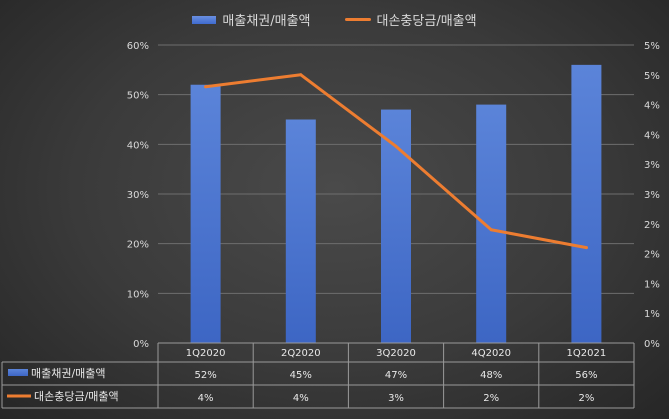 The height and width of the screenshot is (419, 669). Describe the element at coordinates (357, 19) in the screenshot. I see `legend-swatch-line` at that location.